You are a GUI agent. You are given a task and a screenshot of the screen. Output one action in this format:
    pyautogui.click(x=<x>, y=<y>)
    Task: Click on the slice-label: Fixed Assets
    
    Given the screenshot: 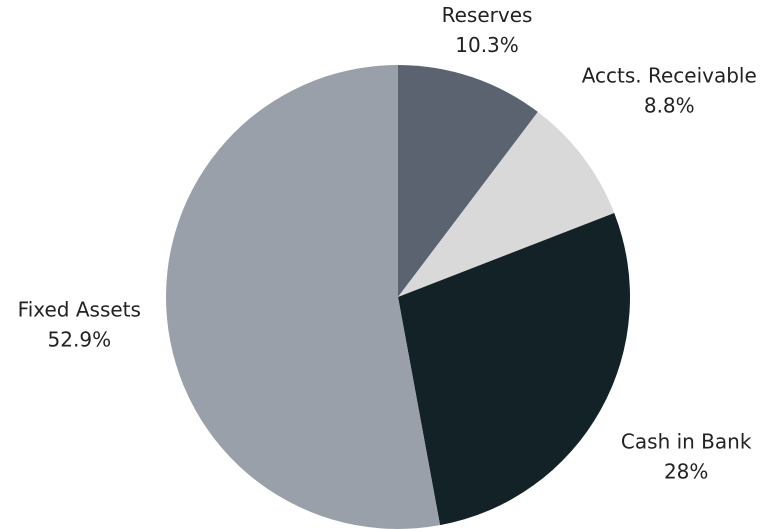 What is the action you would take?
    pyautogui.click(x=79, y=310)
    